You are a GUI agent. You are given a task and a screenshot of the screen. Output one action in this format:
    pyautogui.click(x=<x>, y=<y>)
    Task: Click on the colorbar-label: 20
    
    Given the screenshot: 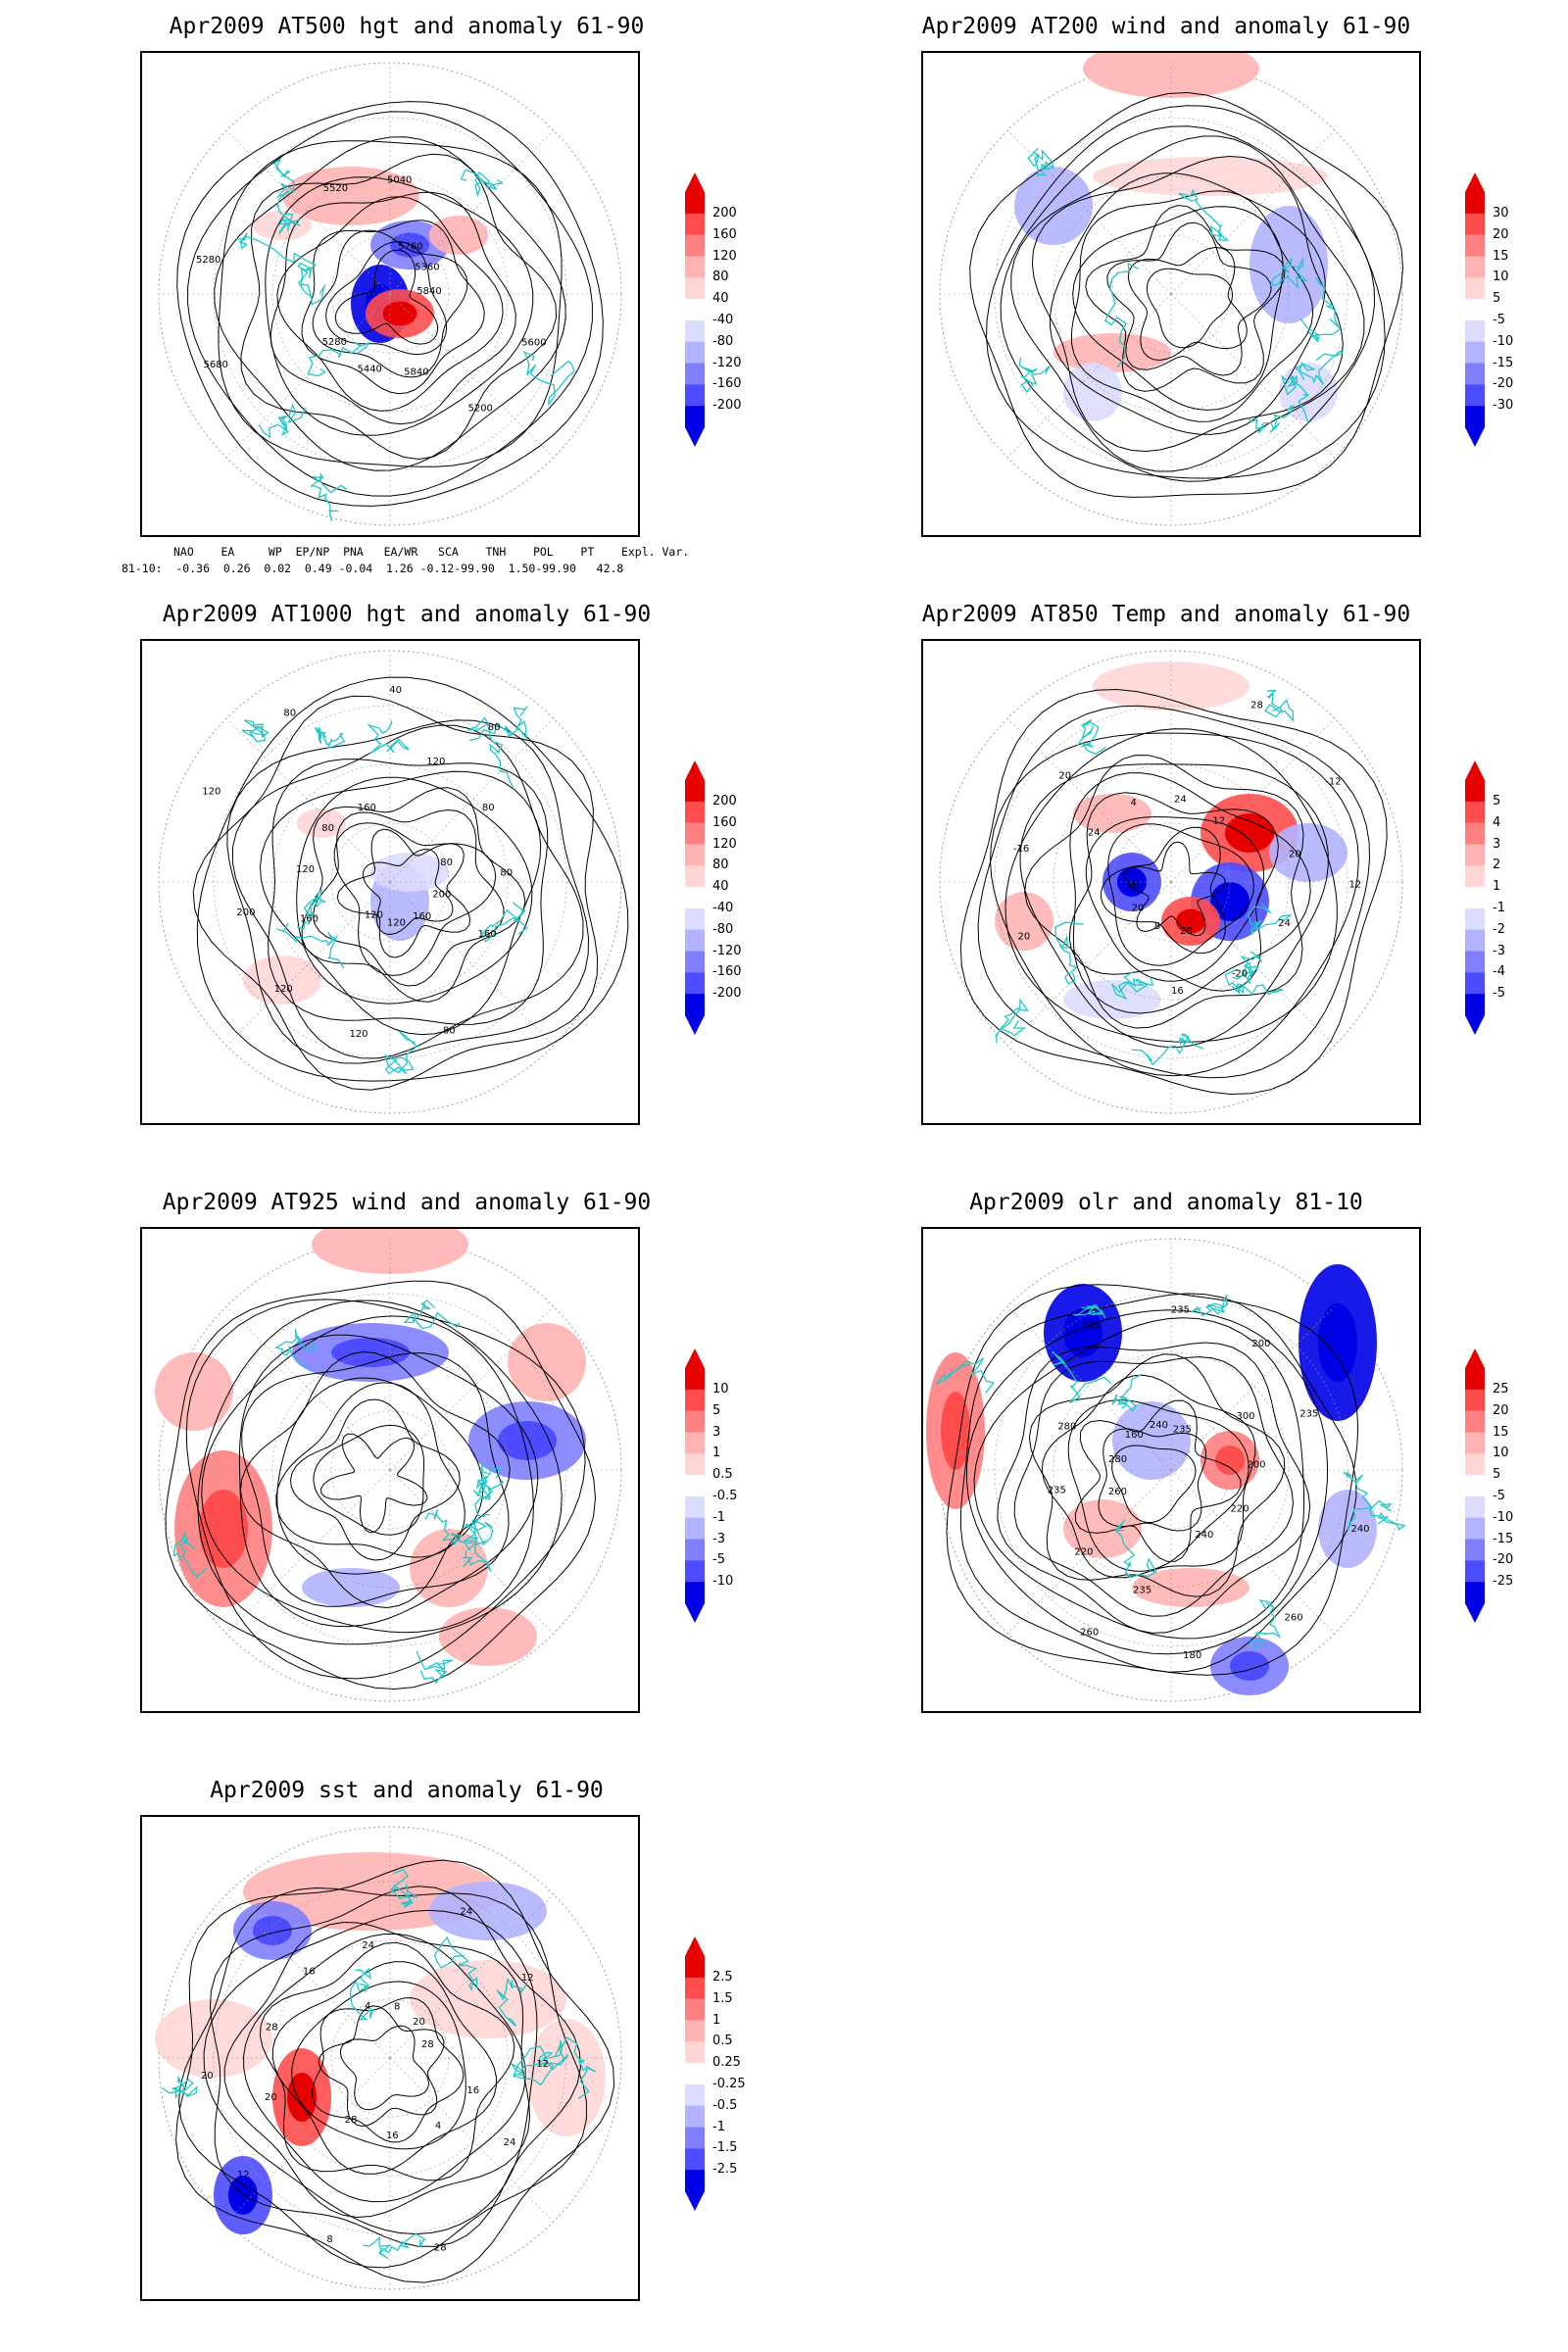 What is the action you would take?
    pyautogui.click(x=1501, y=234)
    